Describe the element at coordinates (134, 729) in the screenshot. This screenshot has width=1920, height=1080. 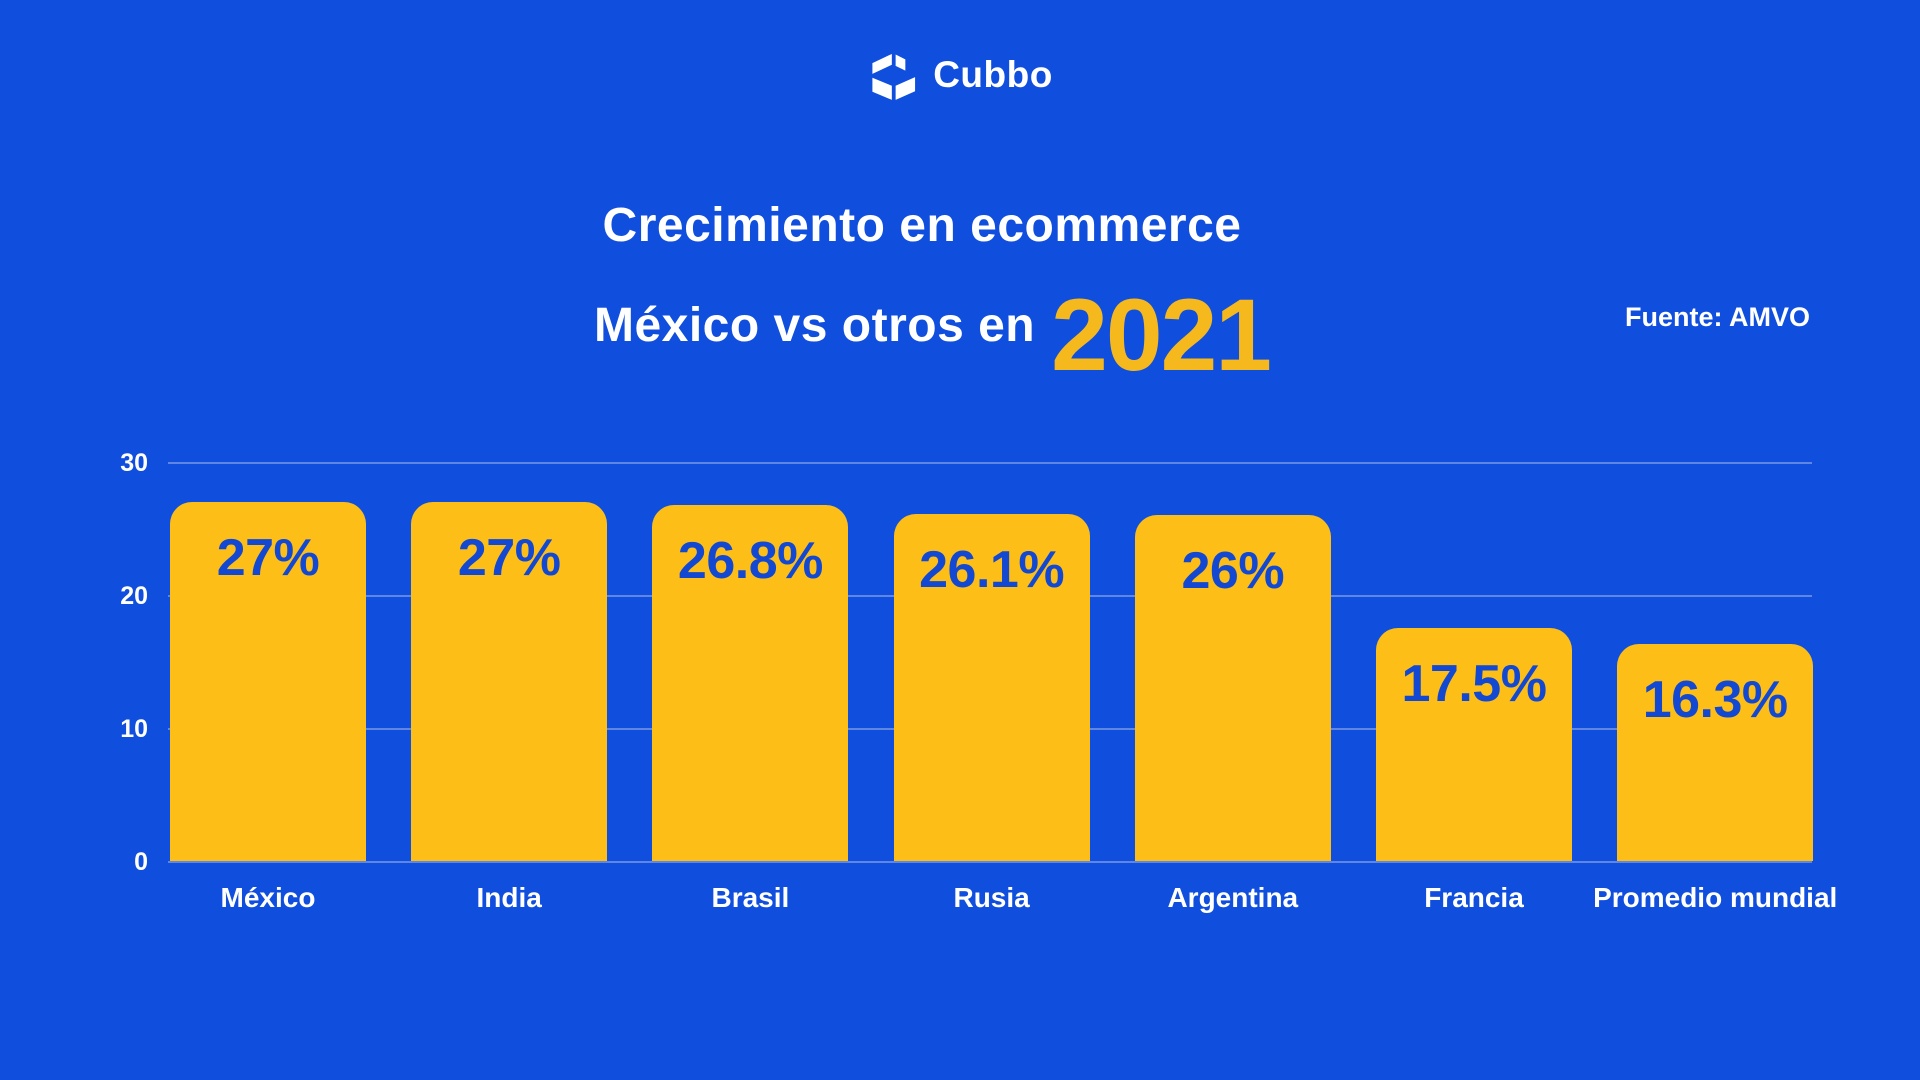
I see `y-tick-label-10: 10` at that location.